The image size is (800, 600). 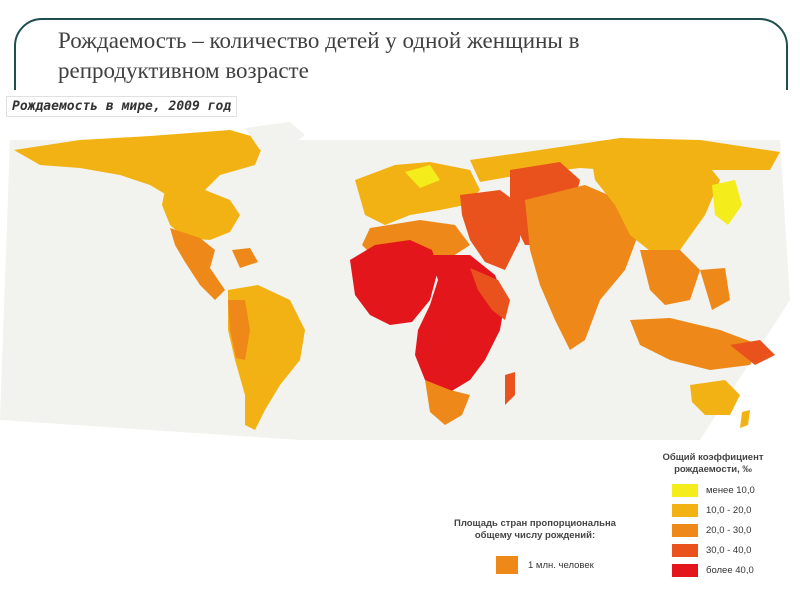 I want to click on region-philippines, so click(x=715, y=289).